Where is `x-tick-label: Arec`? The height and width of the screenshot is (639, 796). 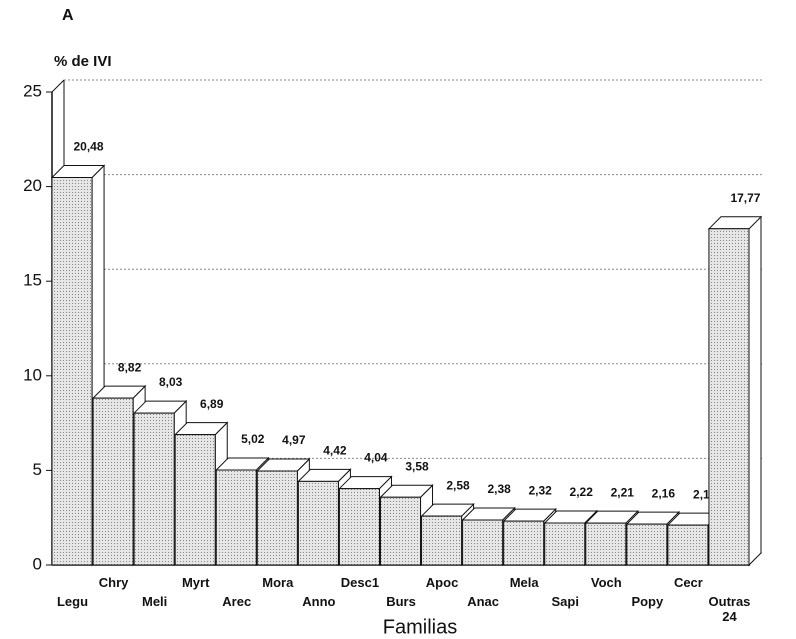 x-tick-label: Arec is located at coordinates (237, 601).